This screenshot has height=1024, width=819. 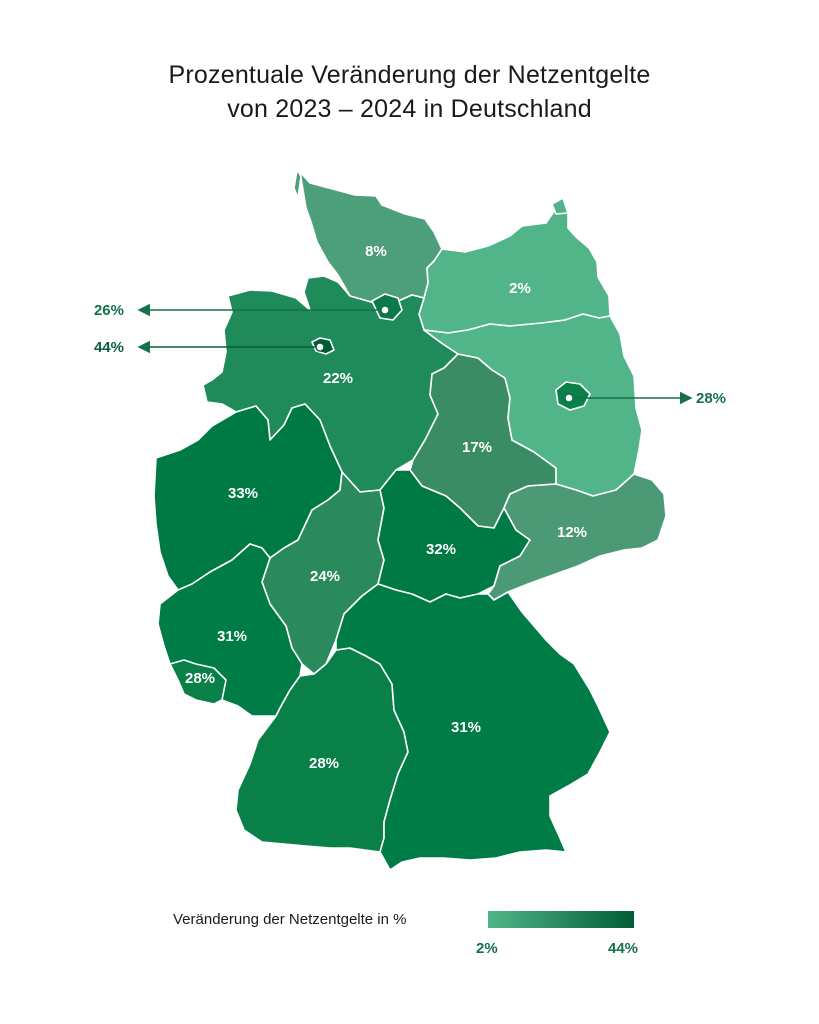 I want to click on region-sachsen, so click(x=577, y=537).